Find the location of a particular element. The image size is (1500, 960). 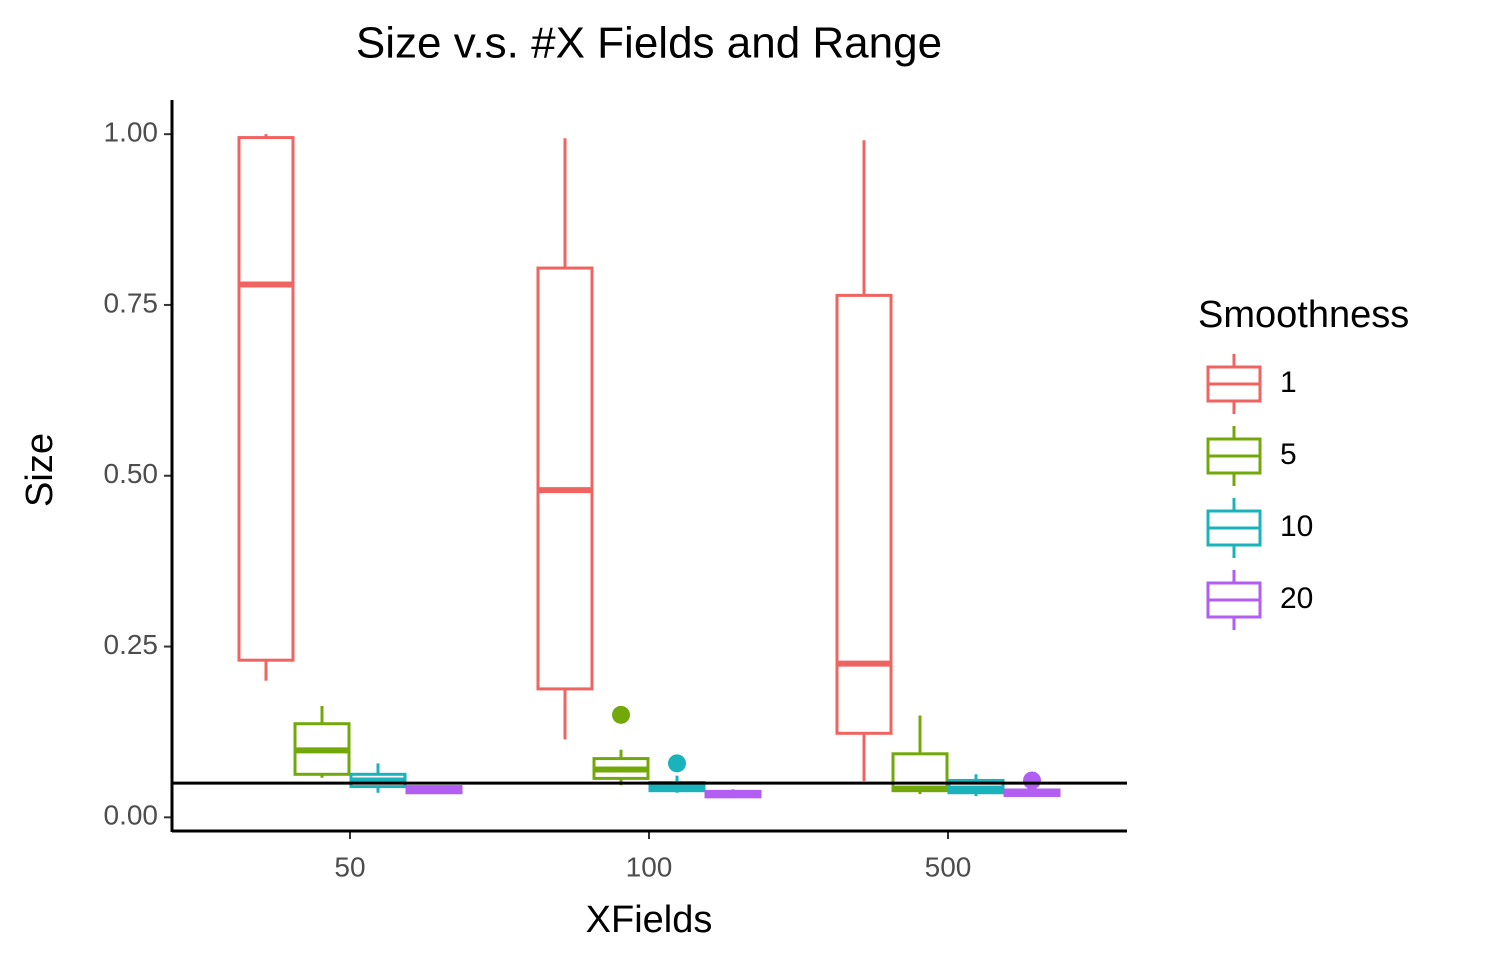

y-tick-label: 0.00 is located at coordinates (131, 815).